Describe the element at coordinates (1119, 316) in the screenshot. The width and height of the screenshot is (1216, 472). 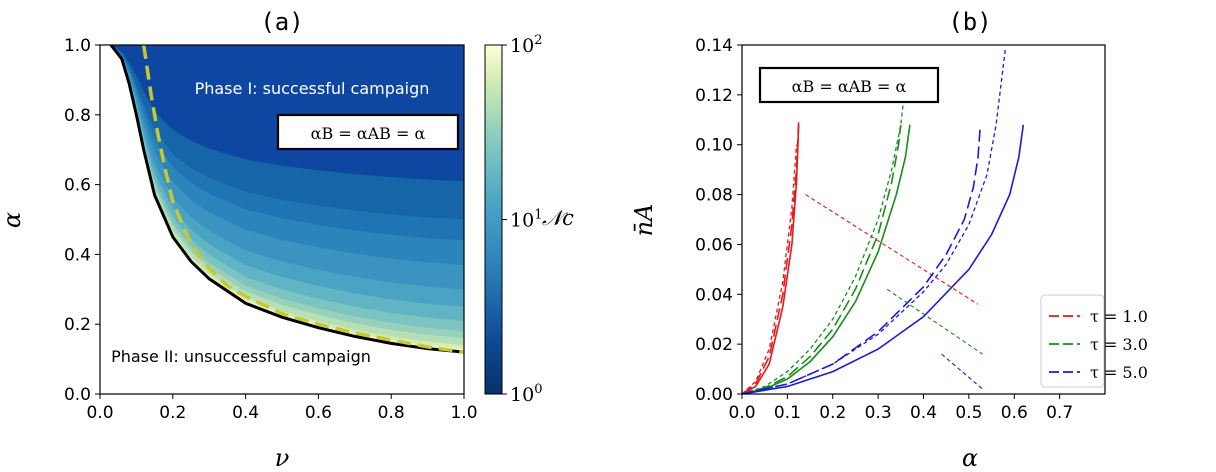
I see `legend-label: τ = 1.0` at that location.